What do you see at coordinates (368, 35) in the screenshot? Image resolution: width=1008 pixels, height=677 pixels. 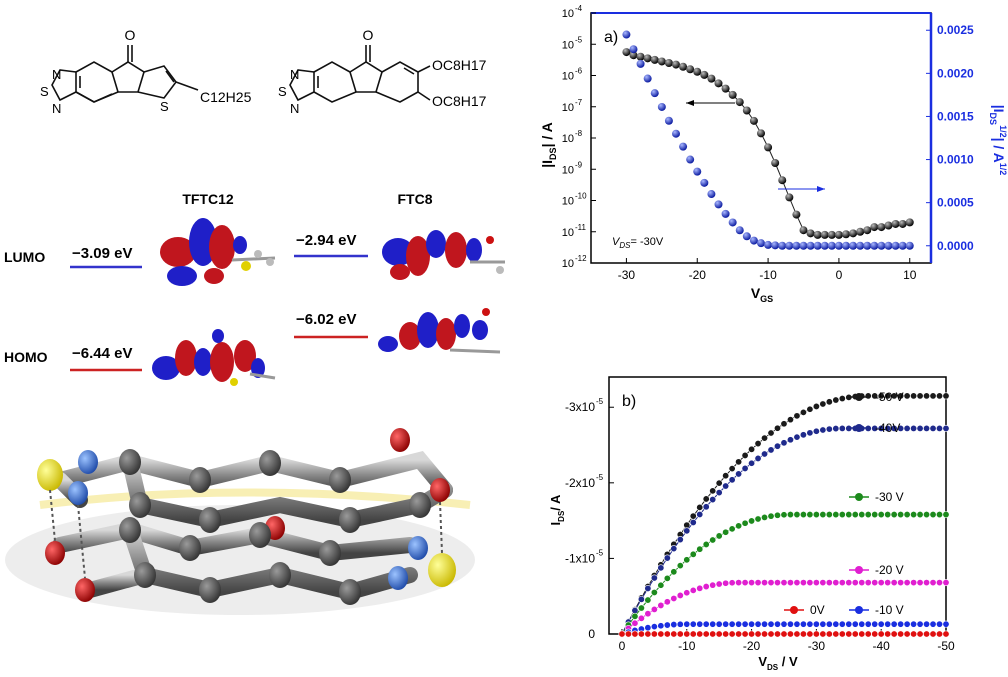 I see `ftc8-o-atom: O` at bounding box center [368, 35].